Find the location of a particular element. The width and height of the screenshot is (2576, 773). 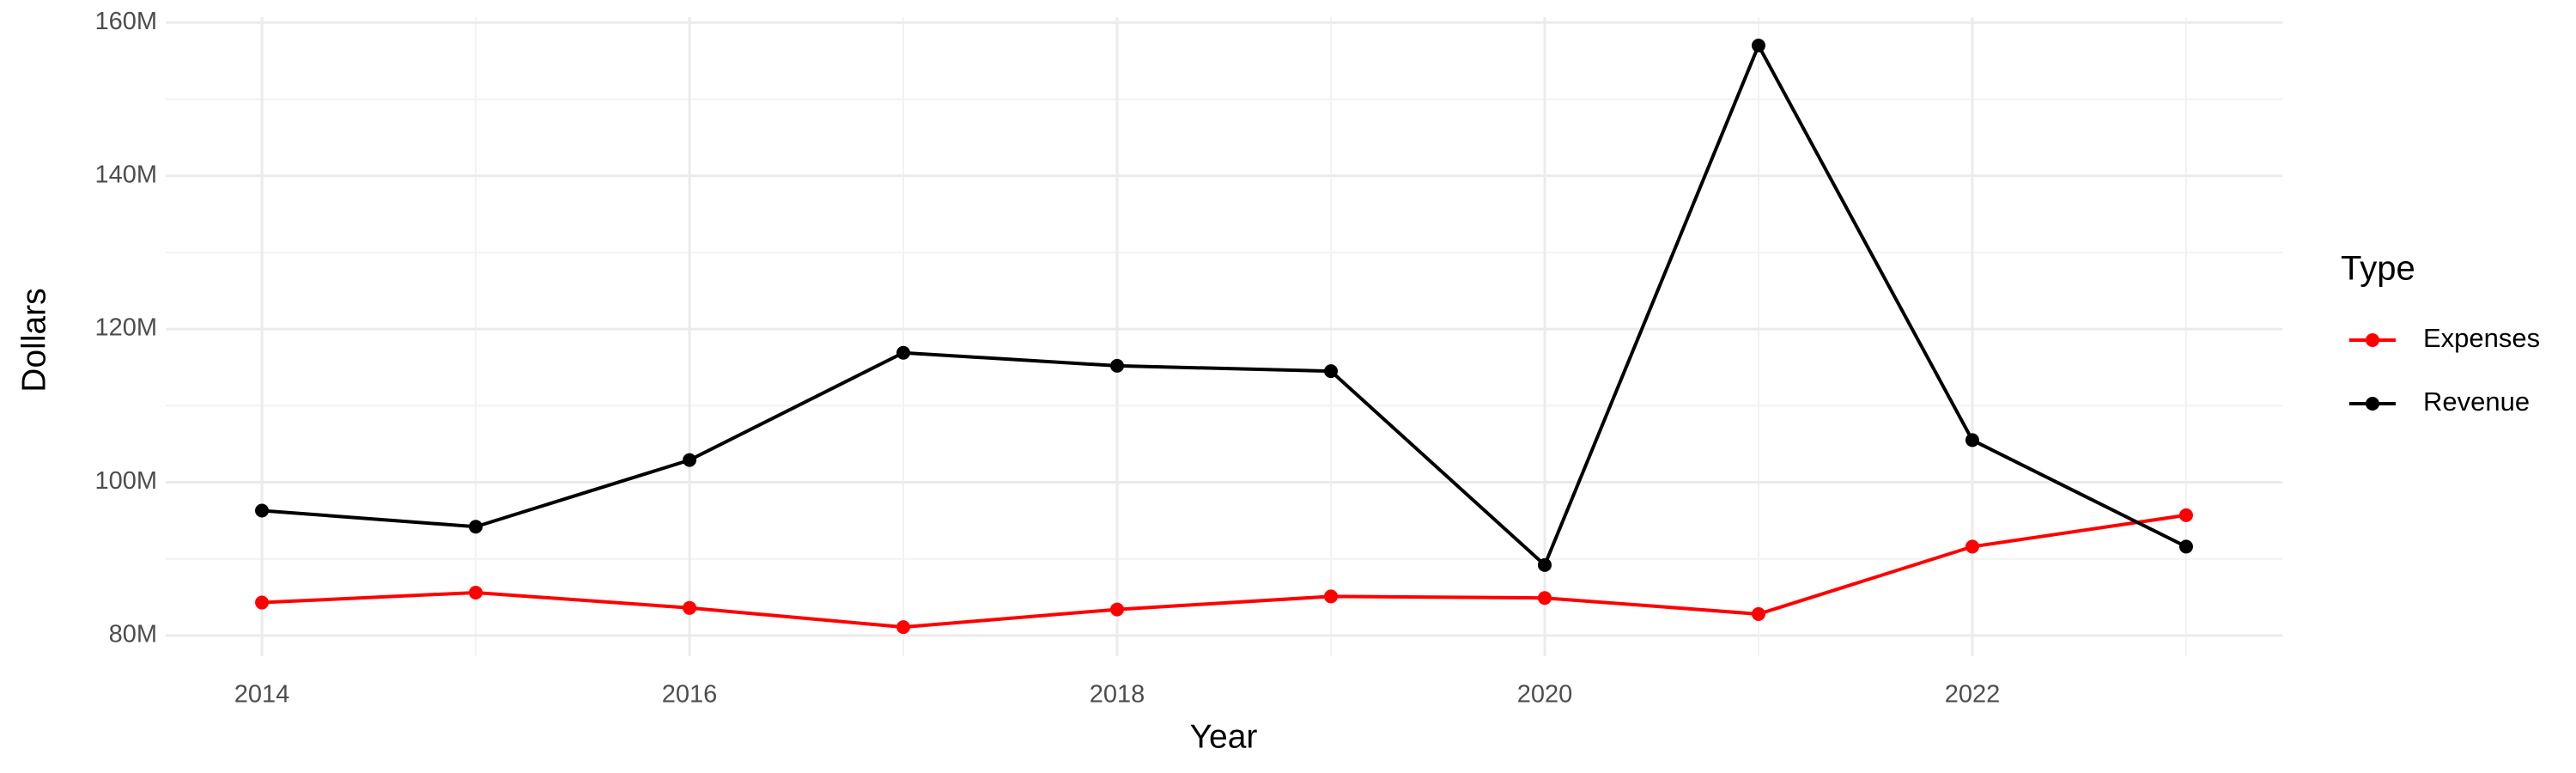

y-tick-label: 120M is located at coordinates (126, 328).